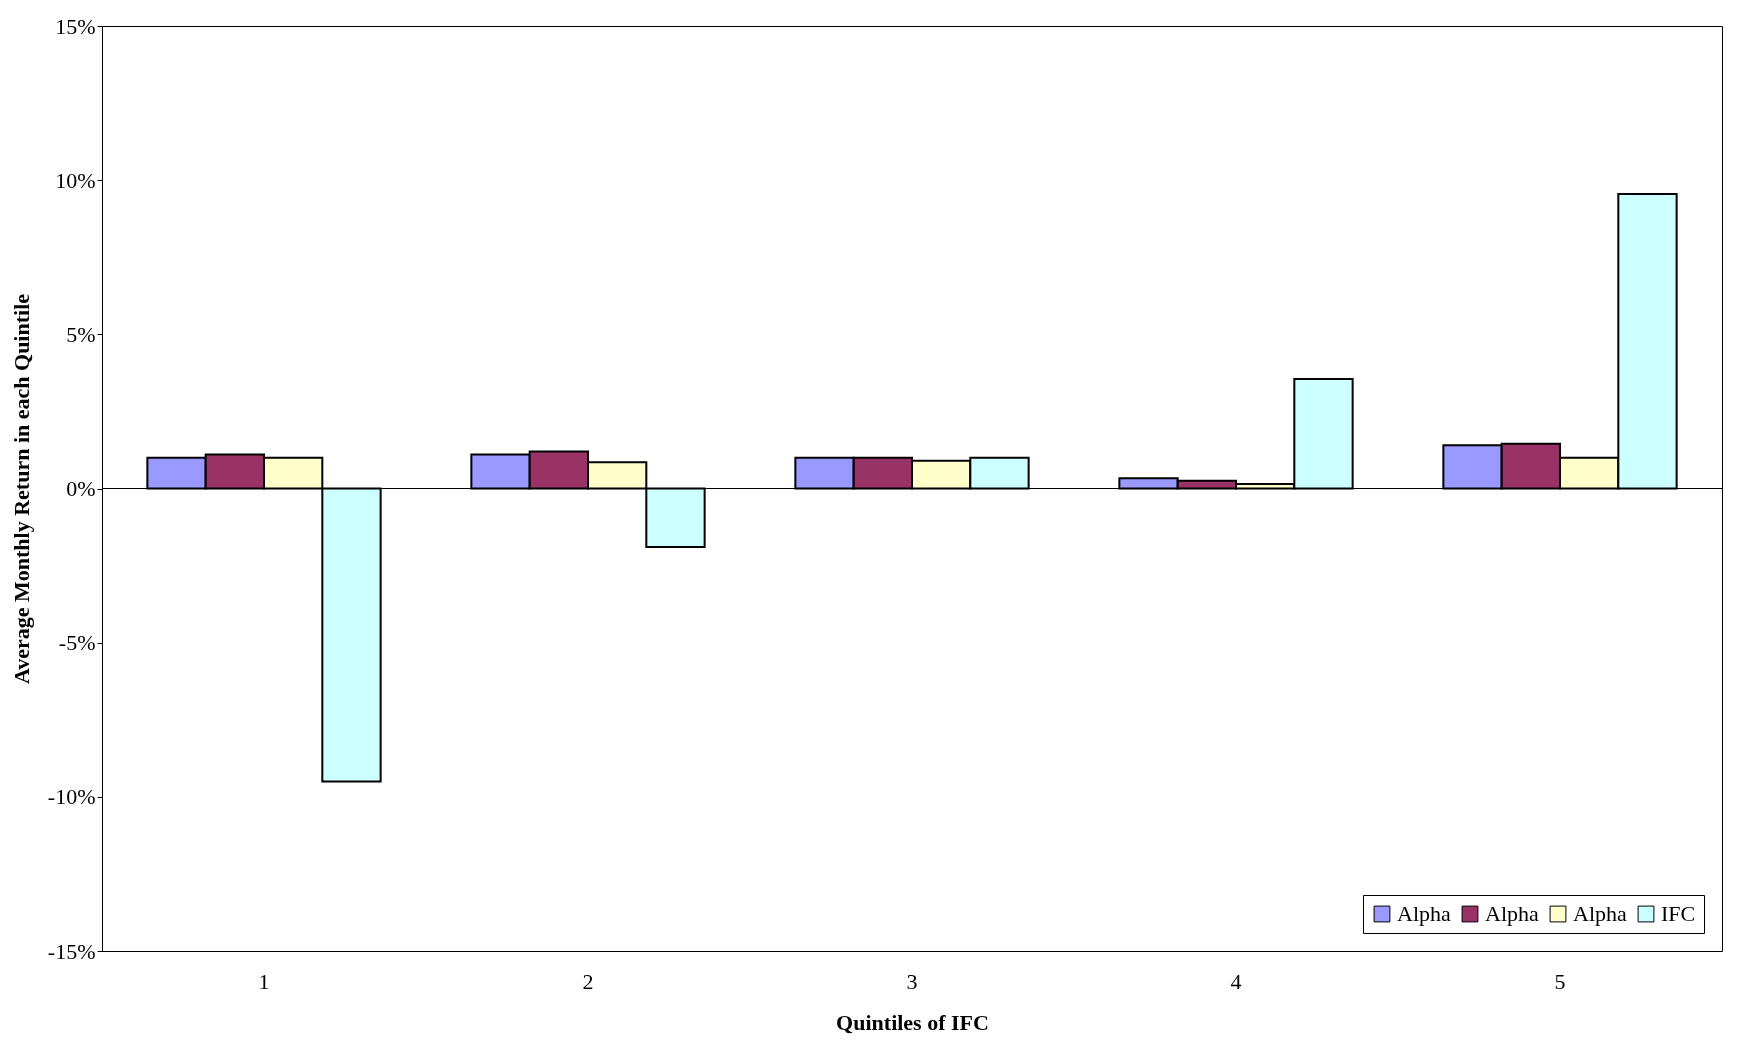 Image resolution: width=1747 pixels, height=1041 pixels. I want to click on x-tick-label: 3, so click(912, 981).